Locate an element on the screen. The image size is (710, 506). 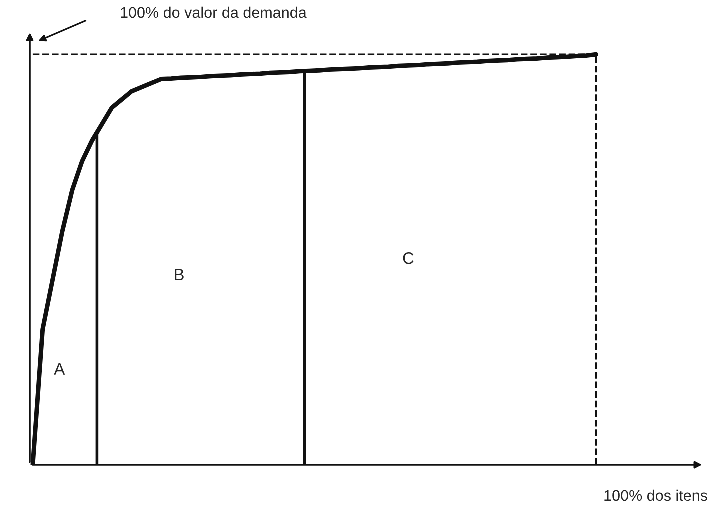
annotation: A is located at coordinates (60, 369).